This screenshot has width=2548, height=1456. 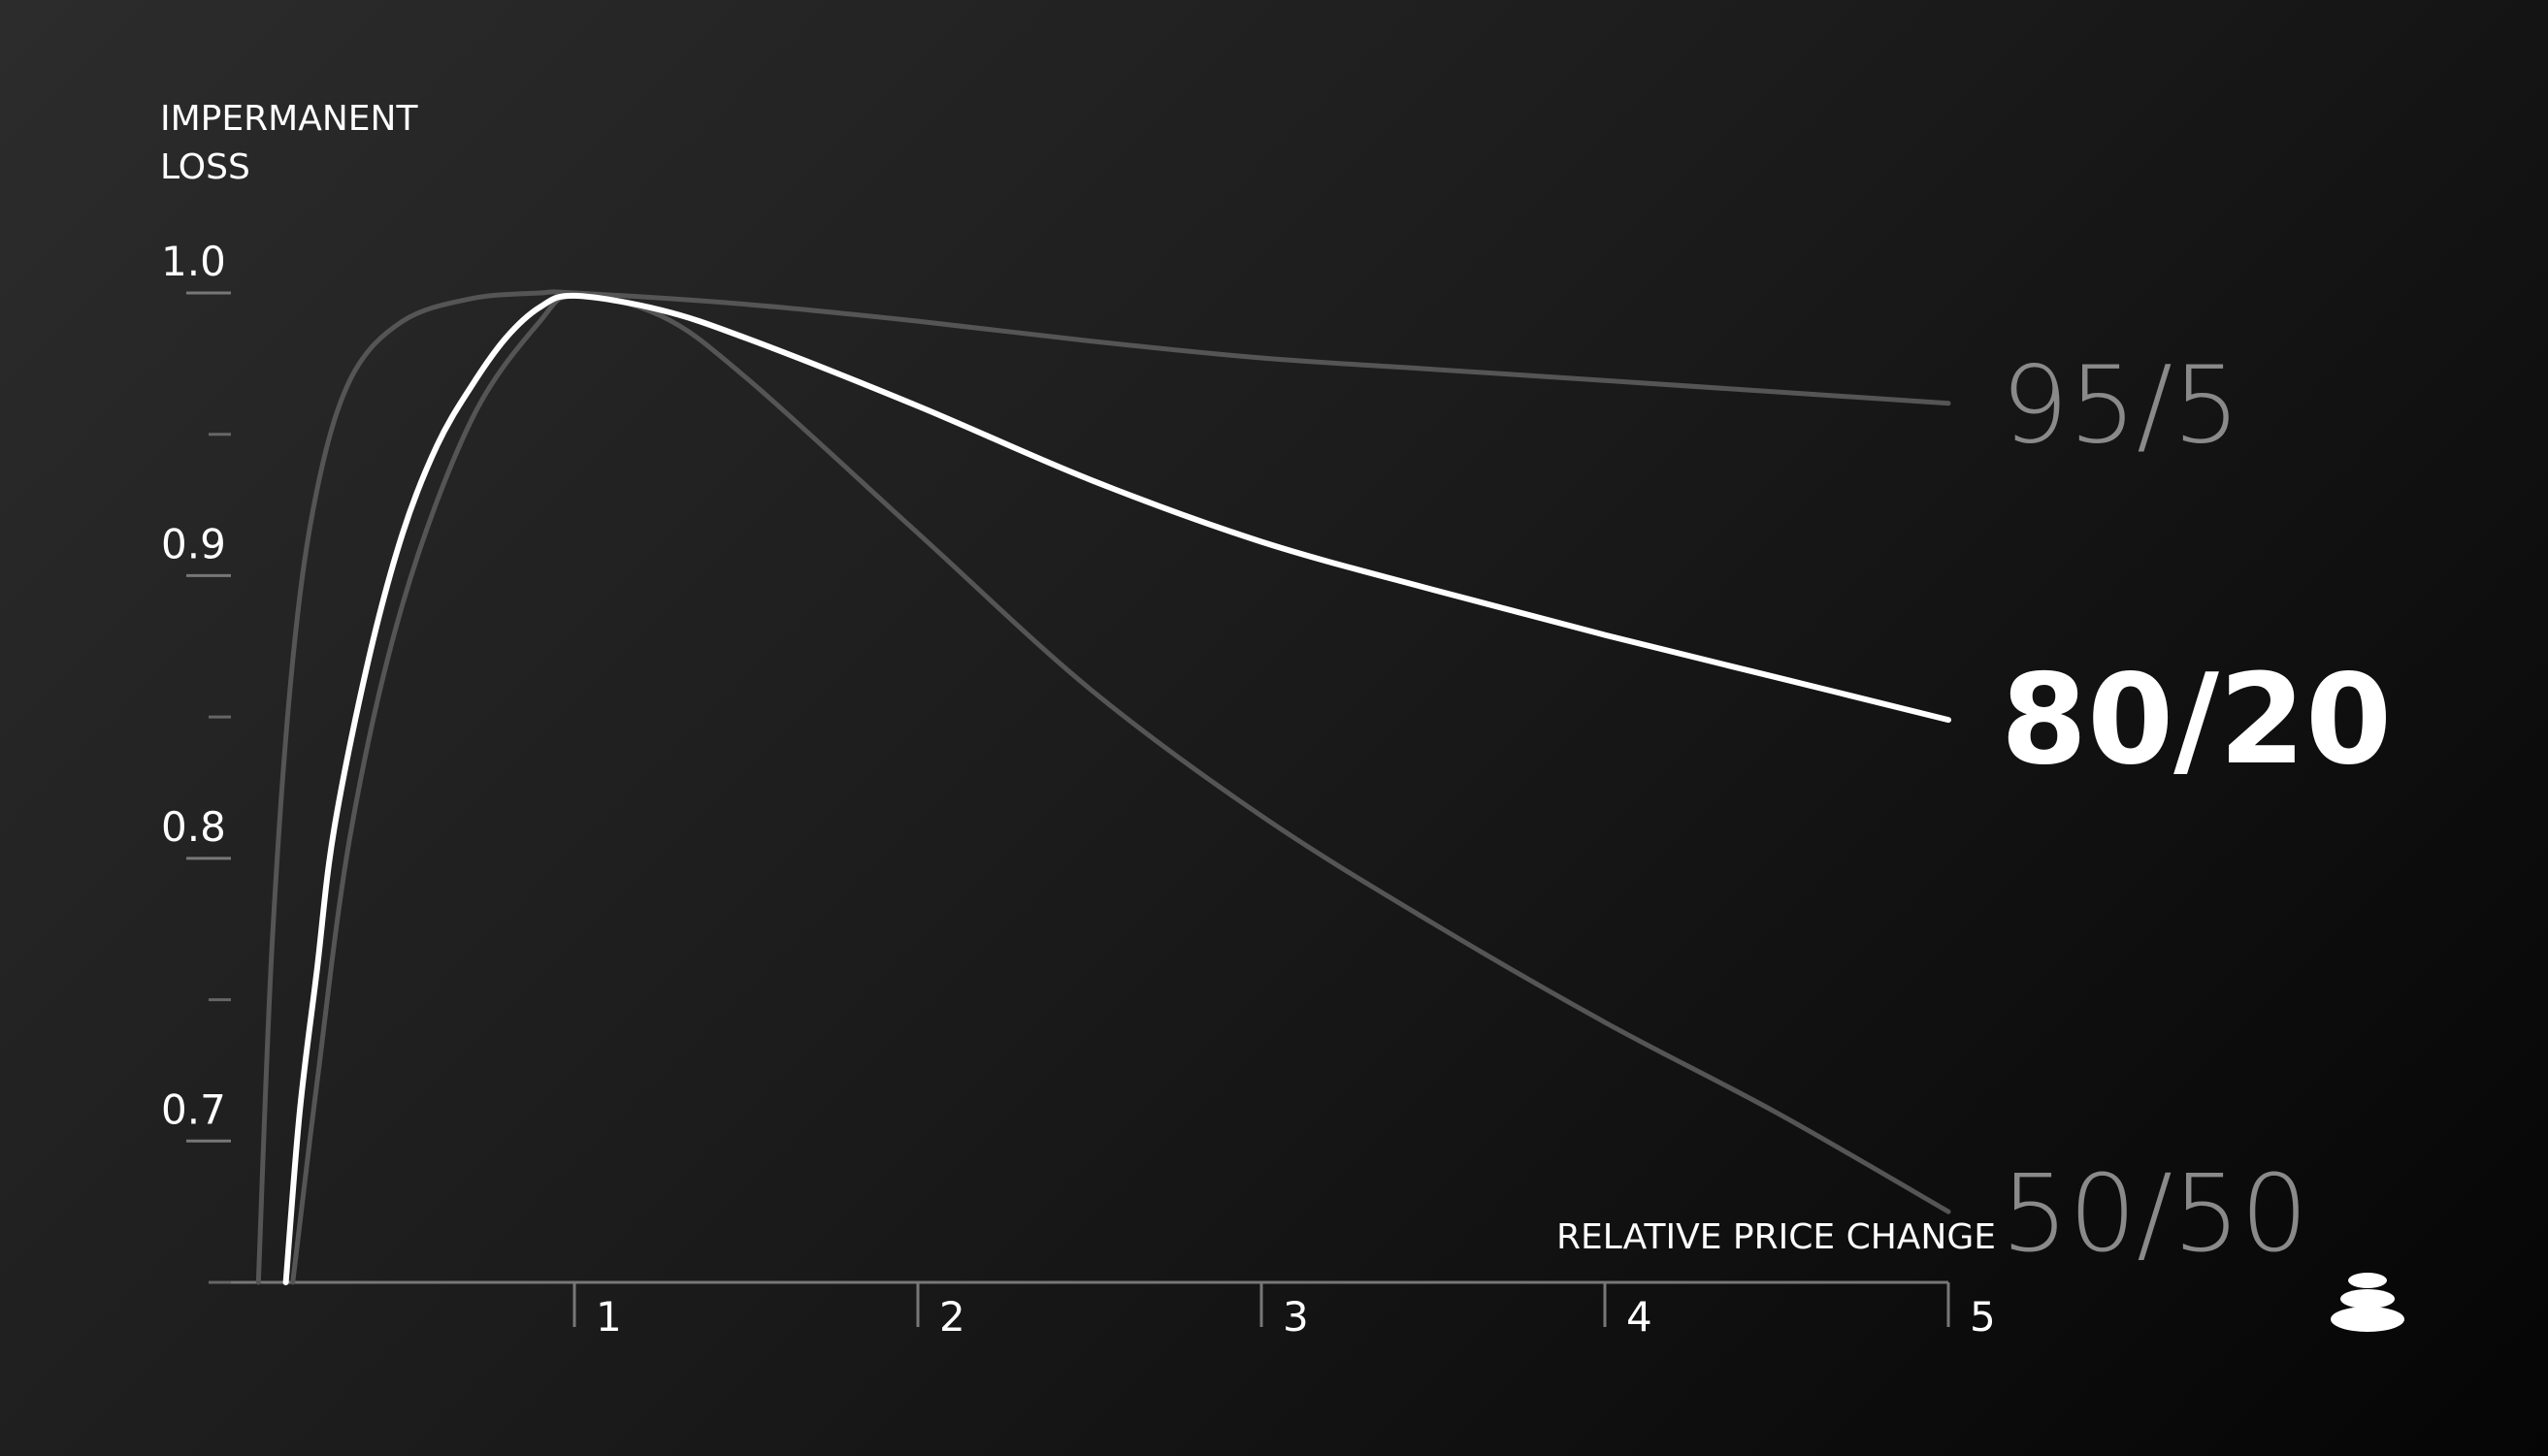 What do you see at coordinates (2196, 720) in the screenshot?
I see `series-label-80-20: 80/20` at bounding box center [2196, 720].